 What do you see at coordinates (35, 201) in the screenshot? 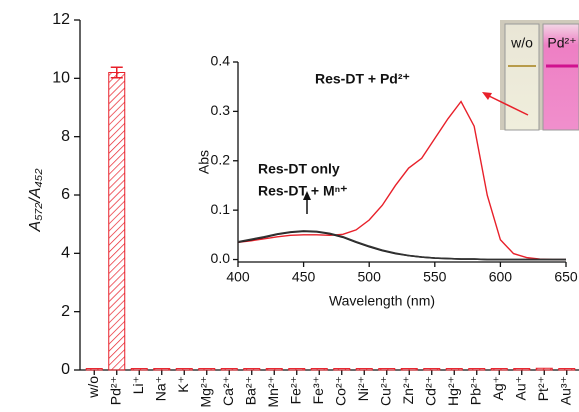
I see `y-axis-label: A₅₇₂/A₄₅₂` at bounding box center [35, 201].